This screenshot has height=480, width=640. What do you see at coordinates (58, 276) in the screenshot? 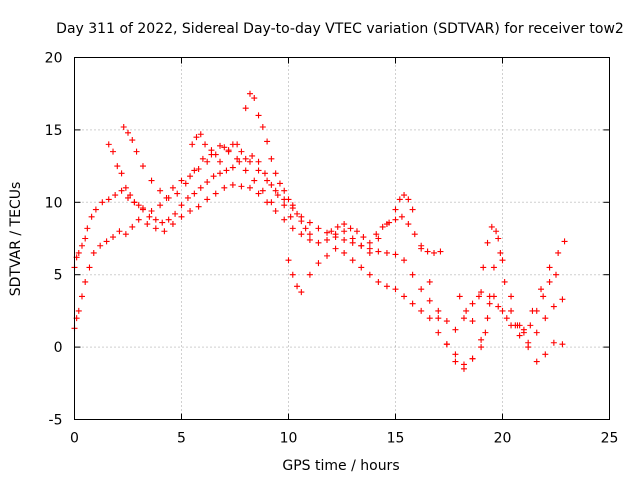
I see `y-tick-label: 5` at bounding box center [58, 276].